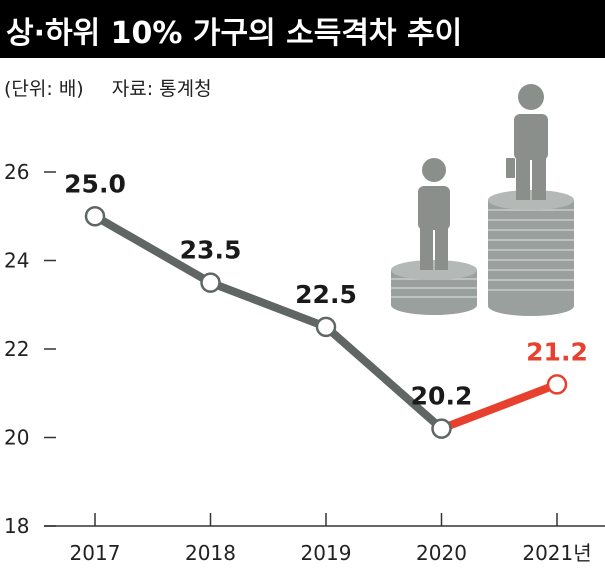  Describe the element at coordinates (95, 183) in the screenshot. I see `data-label: 25.0` at that location.